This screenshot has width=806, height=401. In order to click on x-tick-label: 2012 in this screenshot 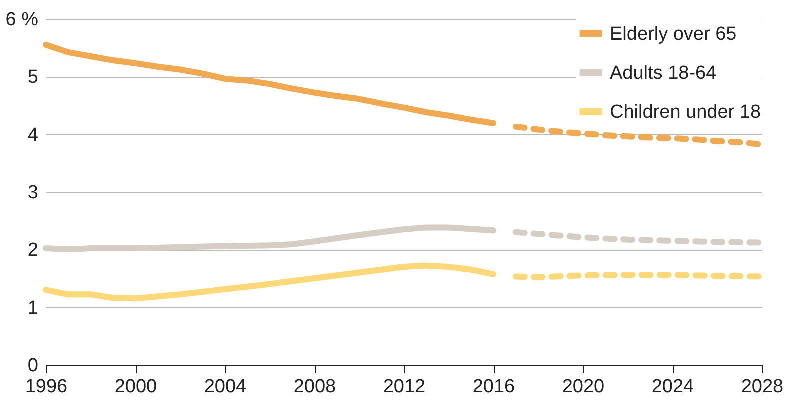, I will do `click(404, 387)`.